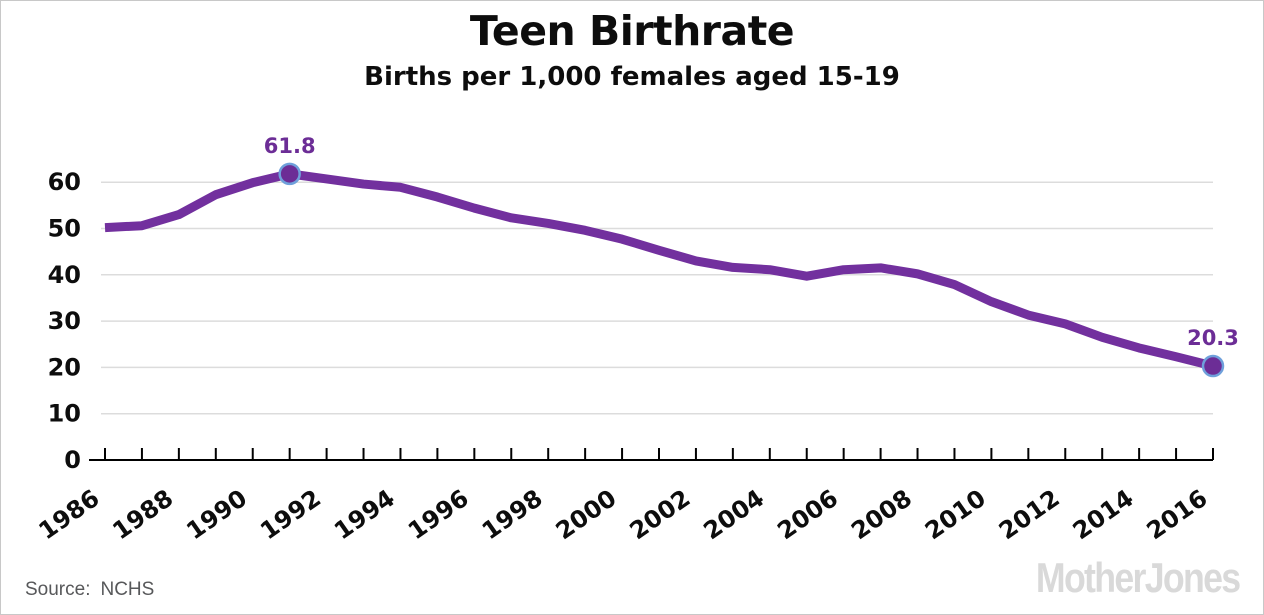 The width and height of the screenshot is (1264, 615). I want to click on source-note: Source: NCHS, so click(89, 590).